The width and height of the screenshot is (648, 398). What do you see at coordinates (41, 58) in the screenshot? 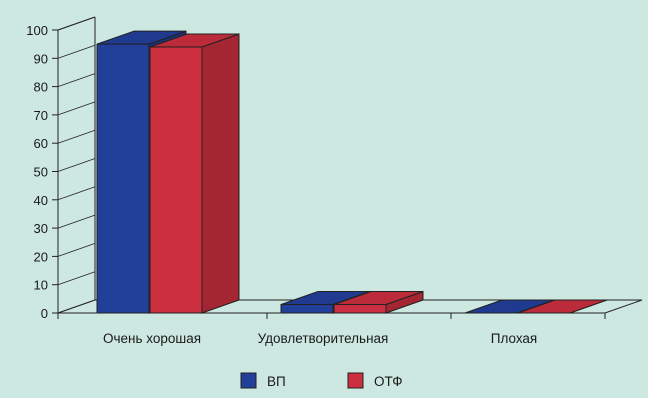
I see `y-tick-label: 90` at bounding box center [41, 58].